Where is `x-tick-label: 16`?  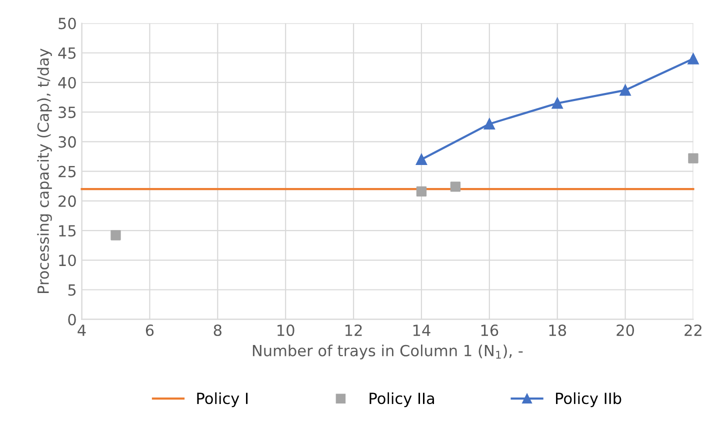
x-tick-label: 16 is located at coordinates (489, 330).